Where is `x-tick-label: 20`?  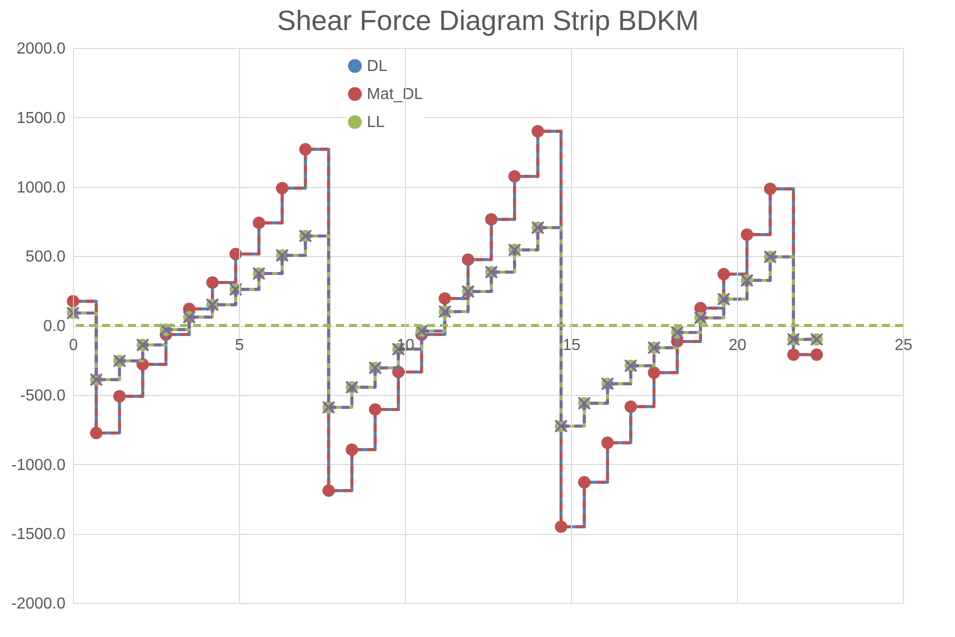
x-tick-label: 20 is located at coordinates (737, 345).